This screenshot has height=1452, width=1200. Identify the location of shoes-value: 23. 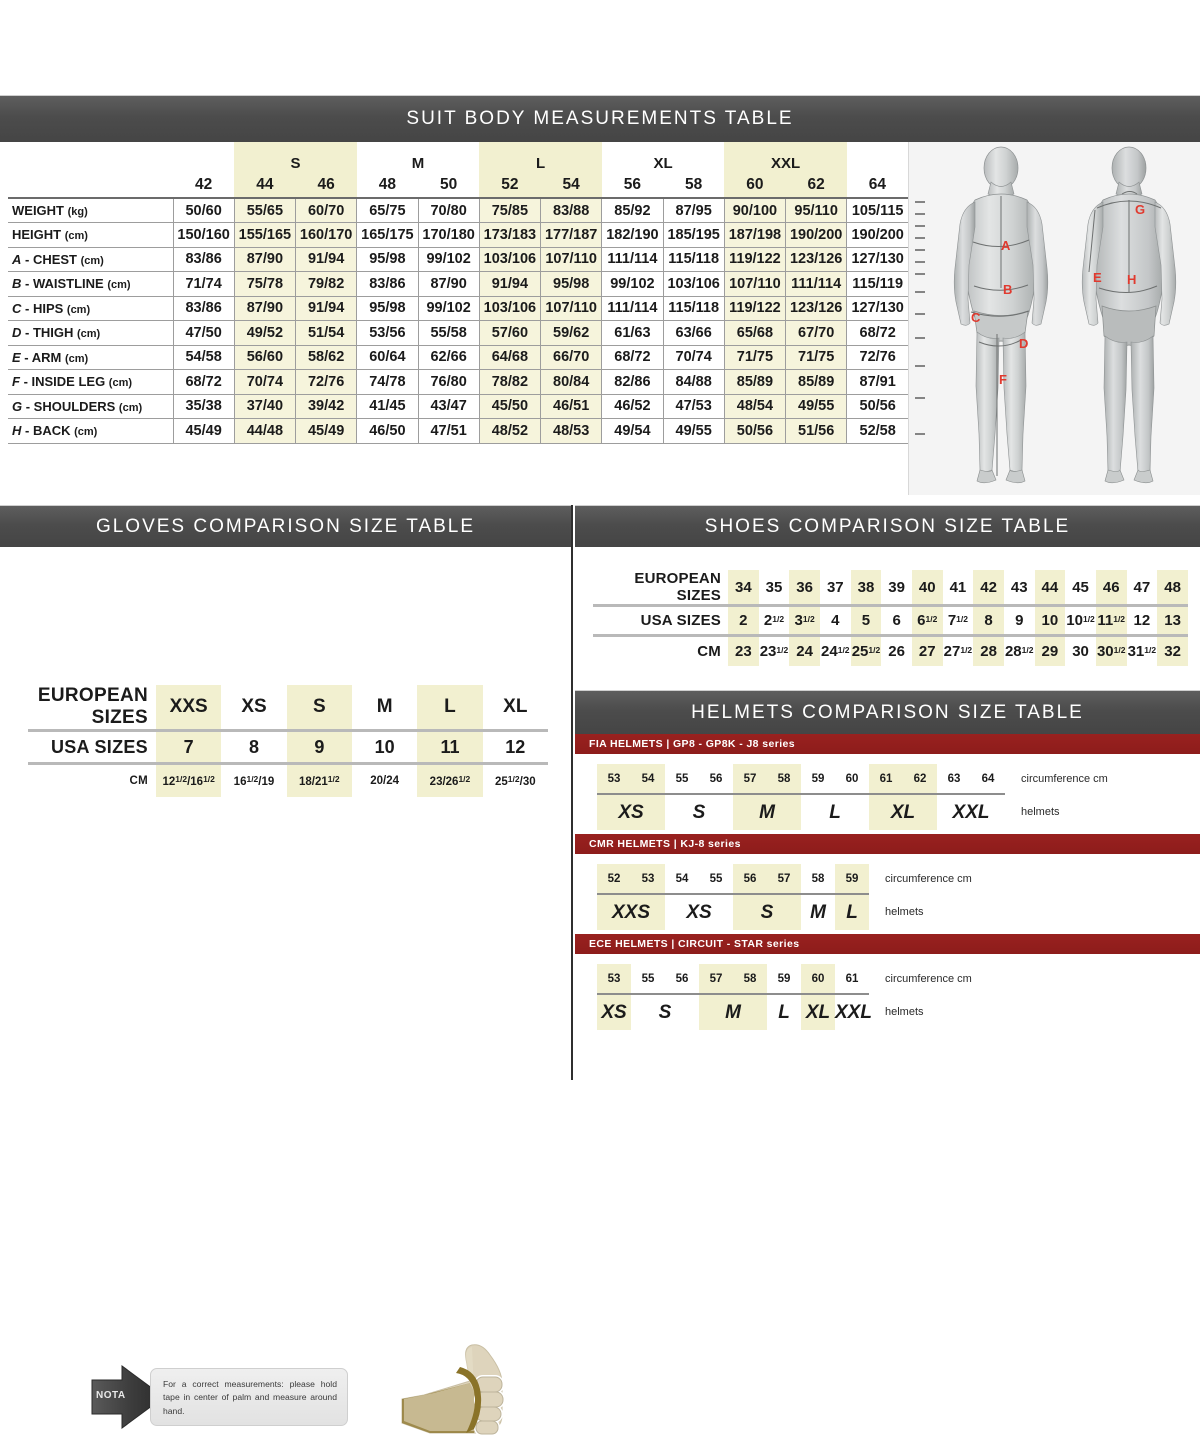
(743, 650).